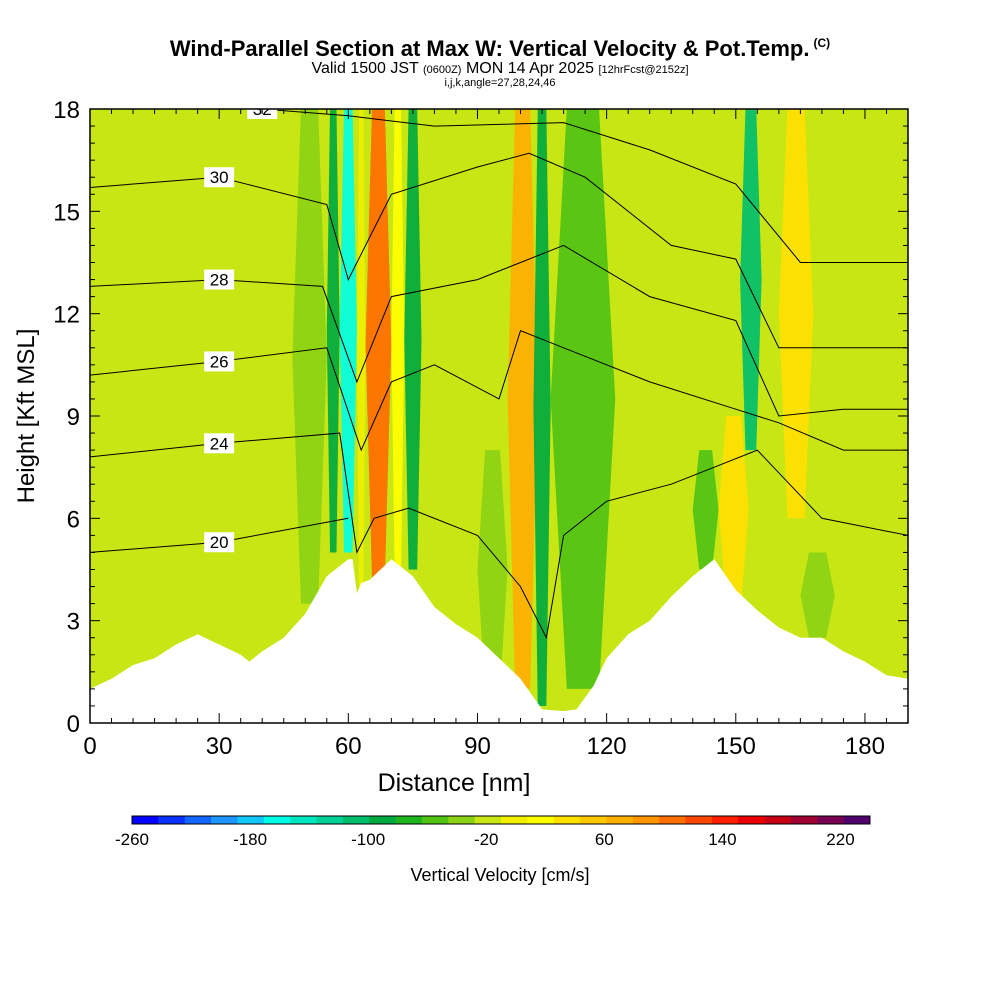  I want to click on contour-label-text: 30, so click(219, 177).